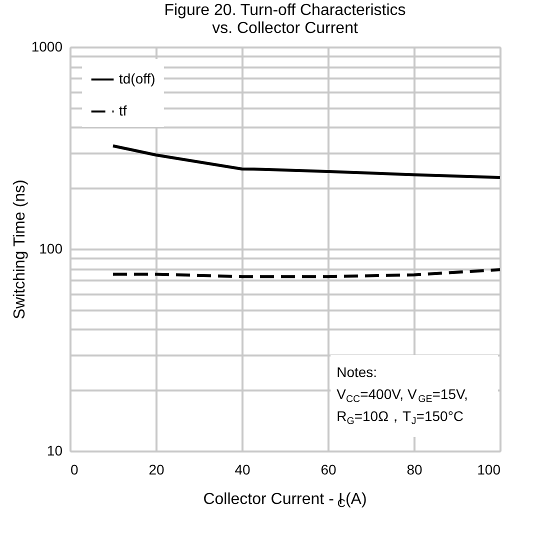 The image size is (559, 543). I want to click on x-tick-label: 100, so click(489, 470).